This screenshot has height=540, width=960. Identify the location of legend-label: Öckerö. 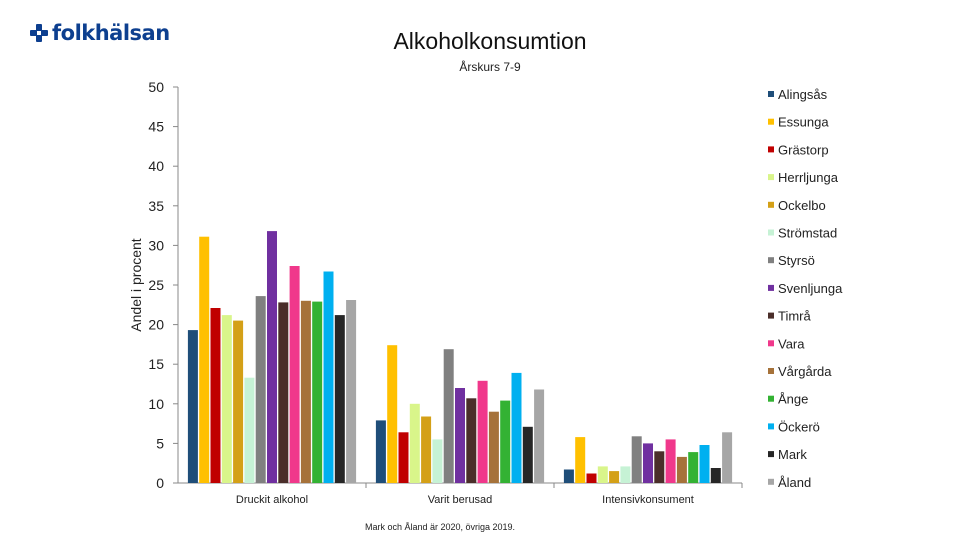
(799, 426).